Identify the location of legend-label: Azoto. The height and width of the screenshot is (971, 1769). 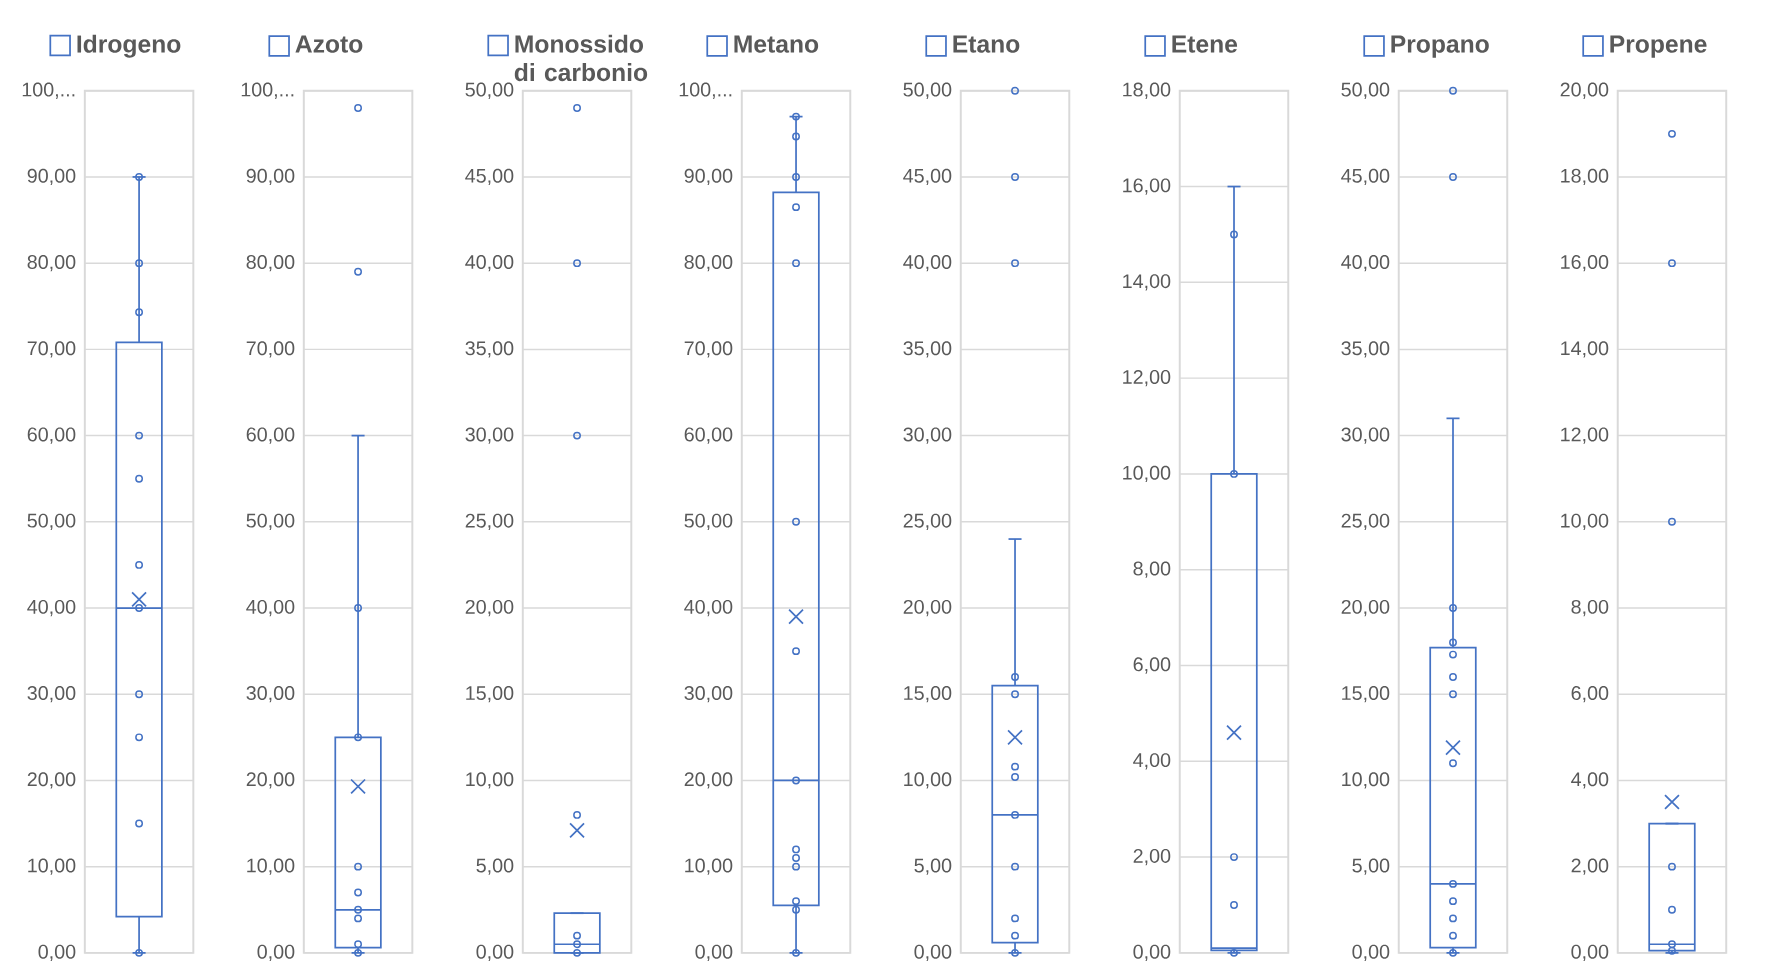
(329, 44).